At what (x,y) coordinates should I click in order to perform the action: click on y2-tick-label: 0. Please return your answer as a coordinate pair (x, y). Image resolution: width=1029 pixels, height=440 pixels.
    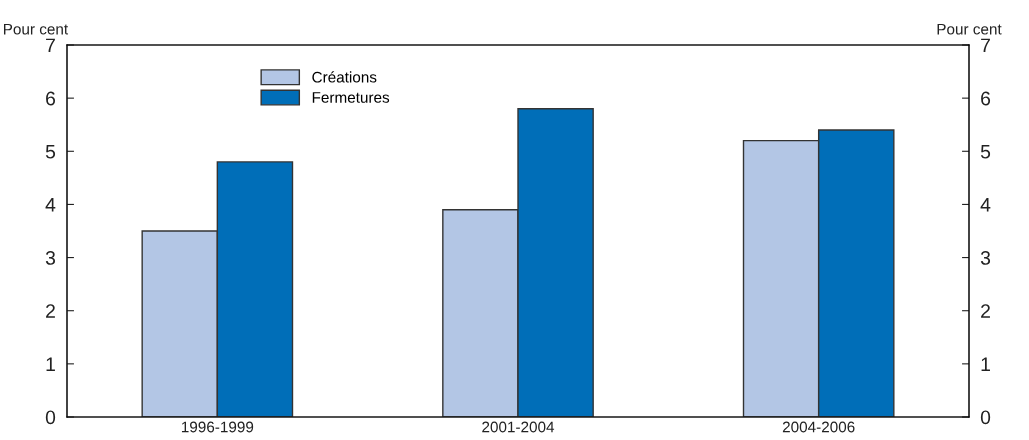
    Looking at the image, I should click on (985, 417).